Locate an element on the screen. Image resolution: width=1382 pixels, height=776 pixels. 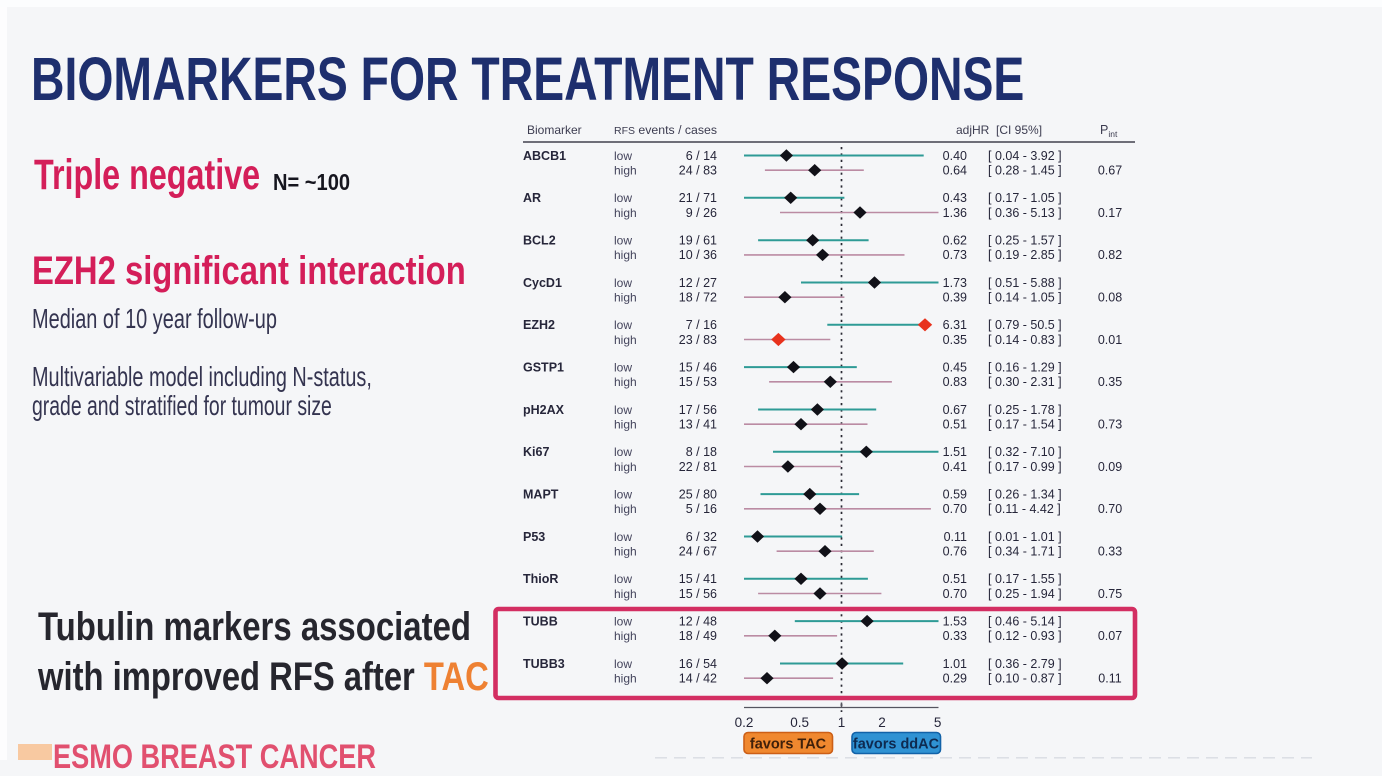
svg-text: 6.31 is located at coordinates (955, 325).